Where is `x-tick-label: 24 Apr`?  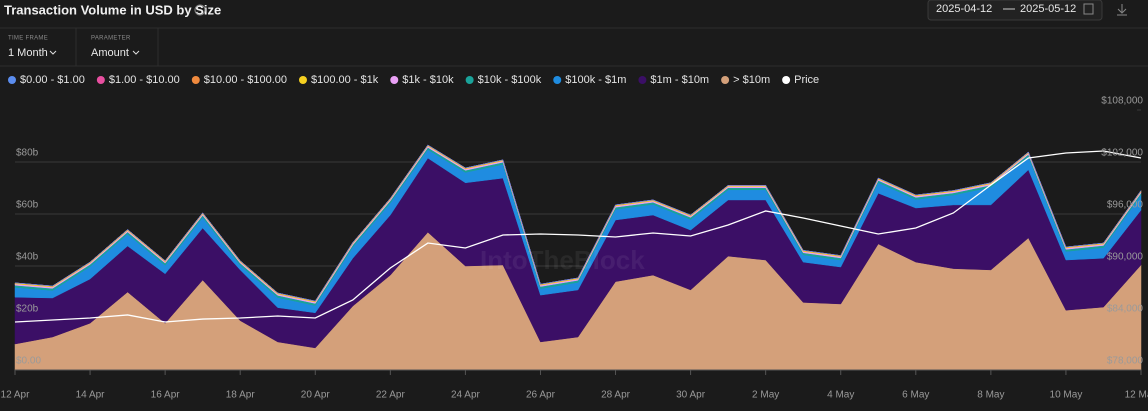 x-tick-label: 24 Apr is located at coordinates (466, 395).